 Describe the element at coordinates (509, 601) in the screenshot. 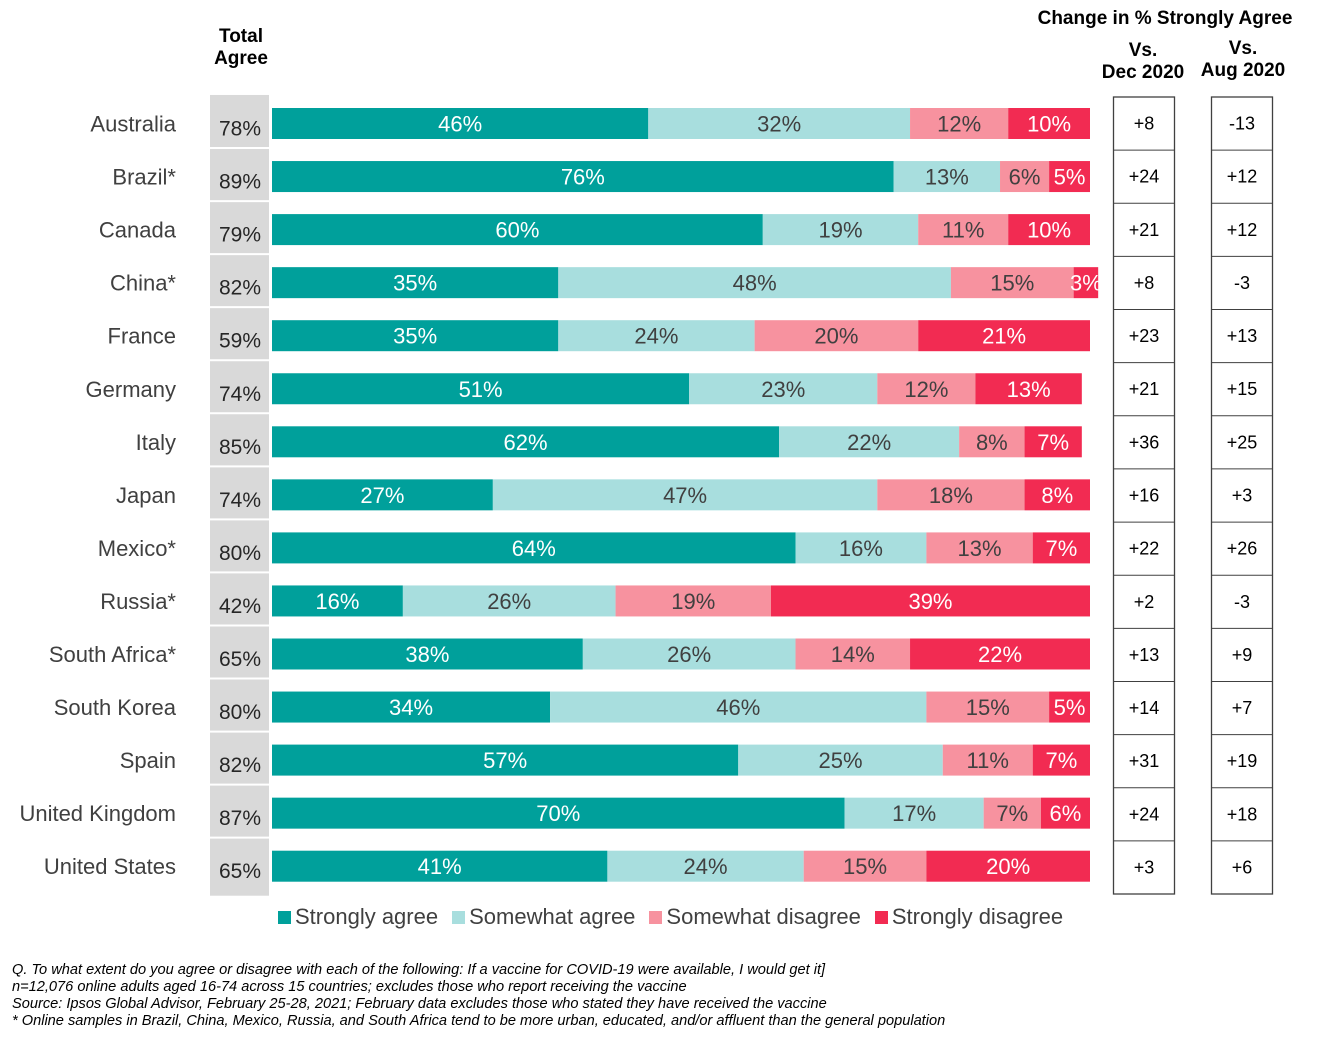

I see `bar-segment-russia-somewhat-agree` at that location.